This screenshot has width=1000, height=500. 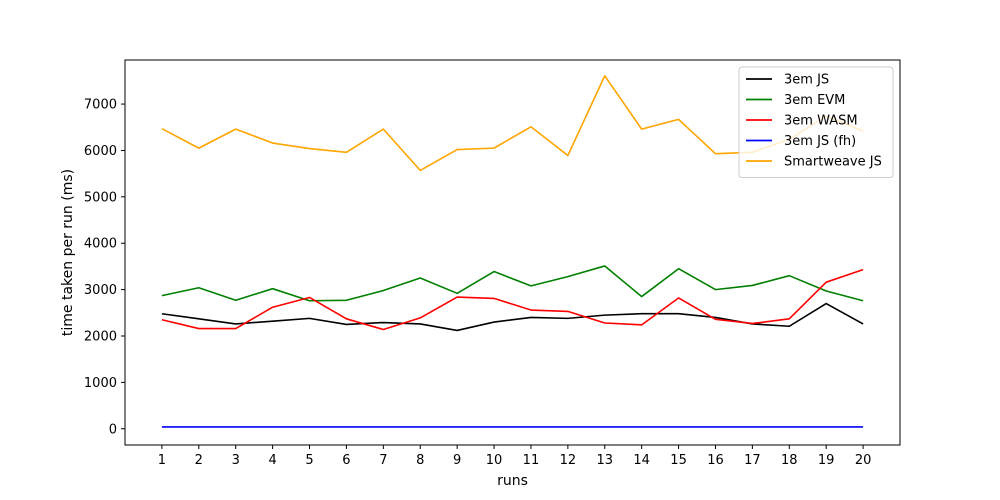 What do you see at coordinates (199, 460) in the screenshot?
I see `x-tick-label: 2` at bounding box center [199, 460].